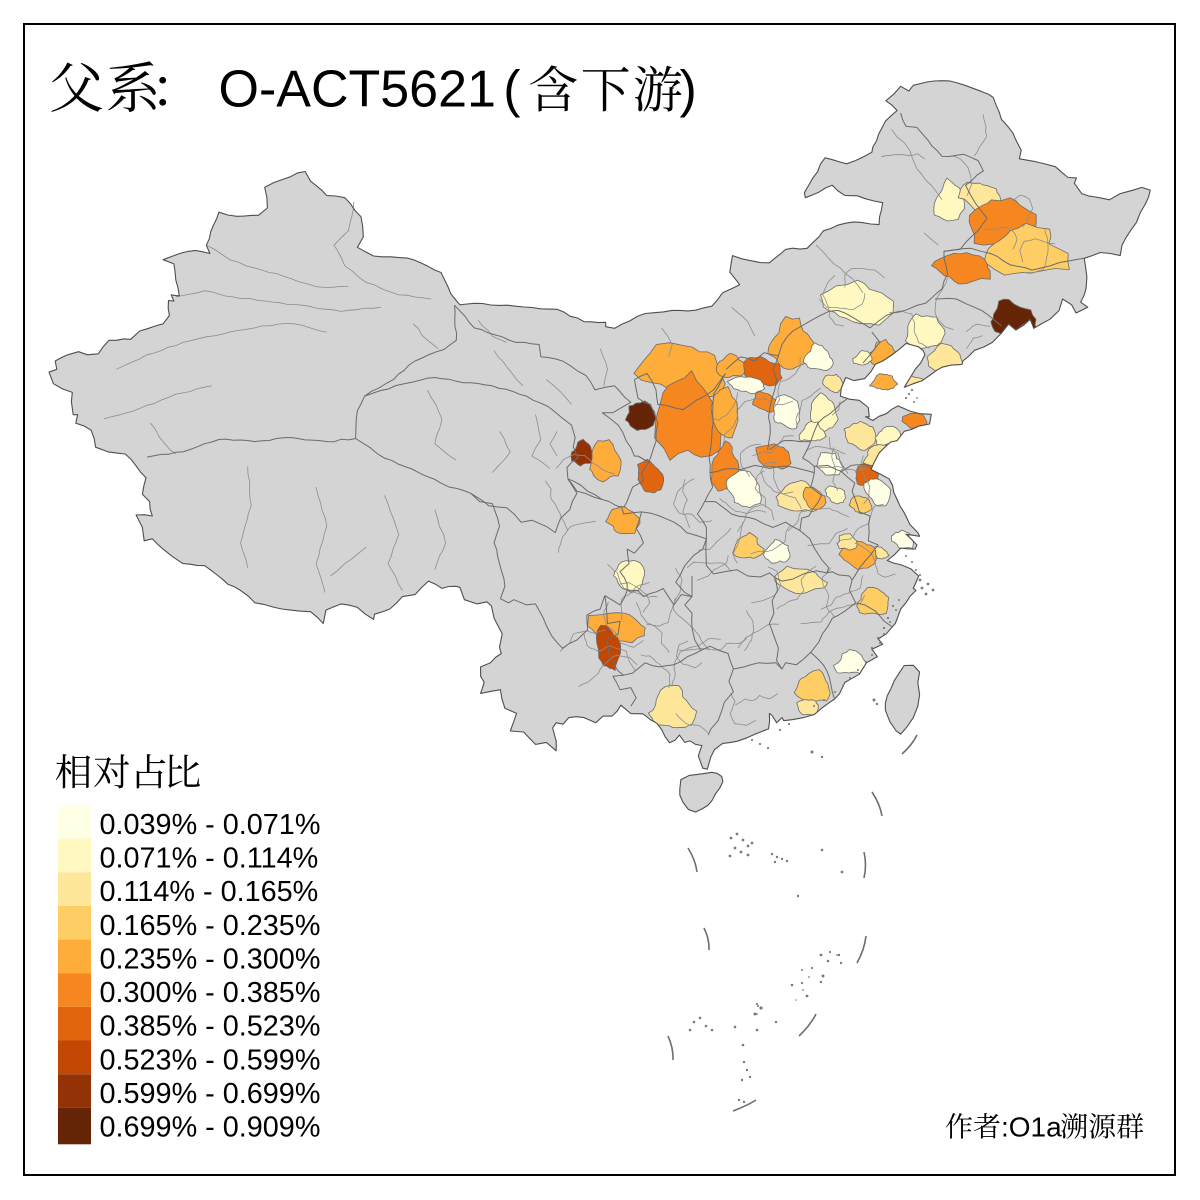 This screenshot has height=1200, width=1200. What do you see at coordinates (357, 90) in the screenshot?
I see `svg-text: O-ACT5621` at bounding box center [357, 90].